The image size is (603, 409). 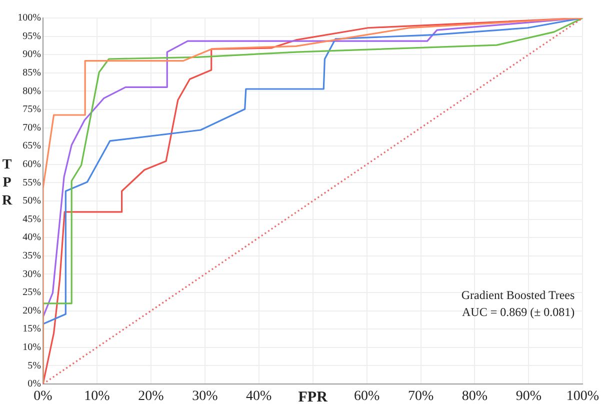 What do you see at coordinates (31, 256) in the screenshot?
I see `y-tick-label: 35%` at bounding box center [31, 256].